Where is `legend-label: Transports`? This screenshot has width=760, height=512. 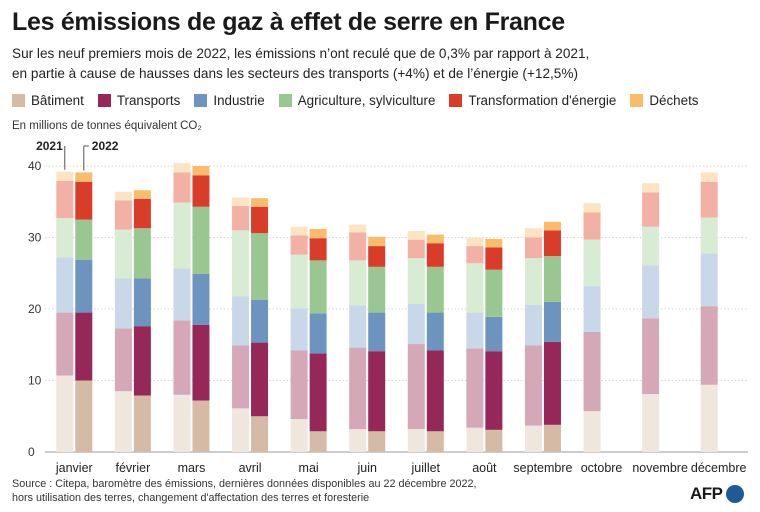
legend-label: Transports is located at coordinates (148, 100).